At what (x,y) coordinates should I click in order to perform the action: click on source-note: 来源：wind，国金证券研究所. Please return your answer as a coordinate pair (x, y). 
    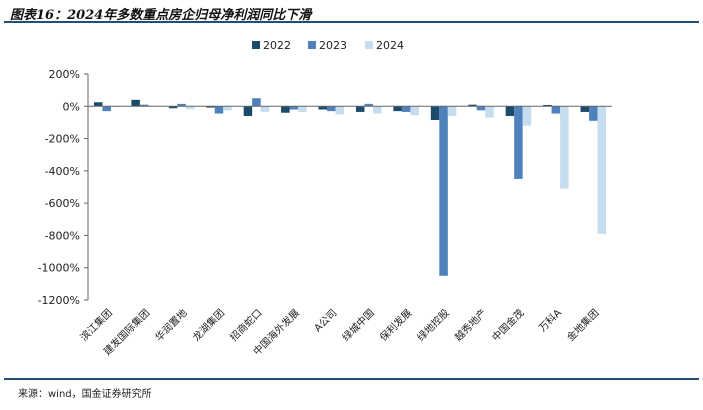
    Looking at the image, I should click on (85, 394).